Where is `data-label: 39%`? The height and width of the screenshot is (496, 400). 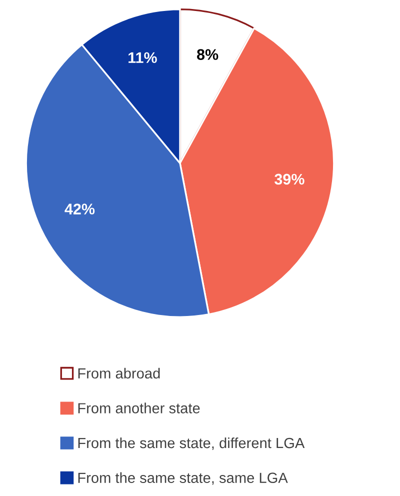
data-label: 39% is located at coordinates (289, 179).